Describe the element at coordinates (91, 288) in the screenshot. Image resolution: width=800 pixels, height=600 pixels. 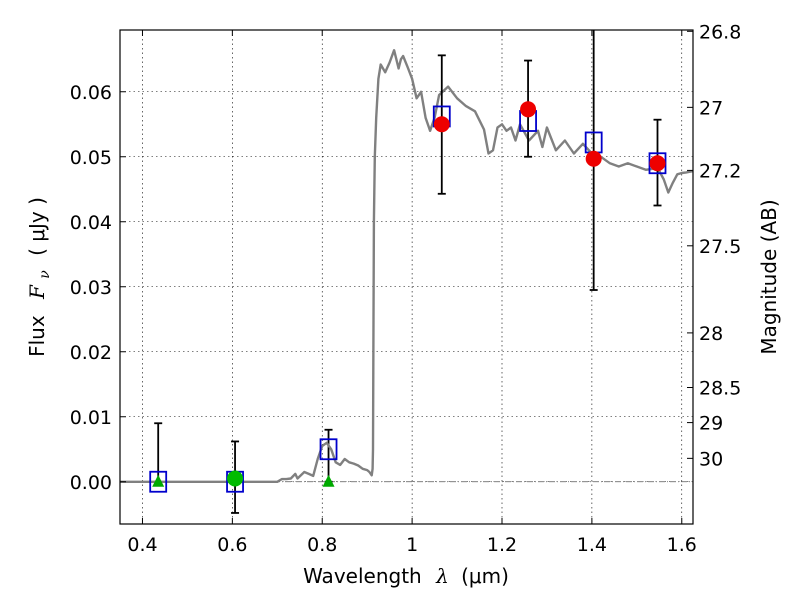
I see `y-tick-label: 0.03` at that location.